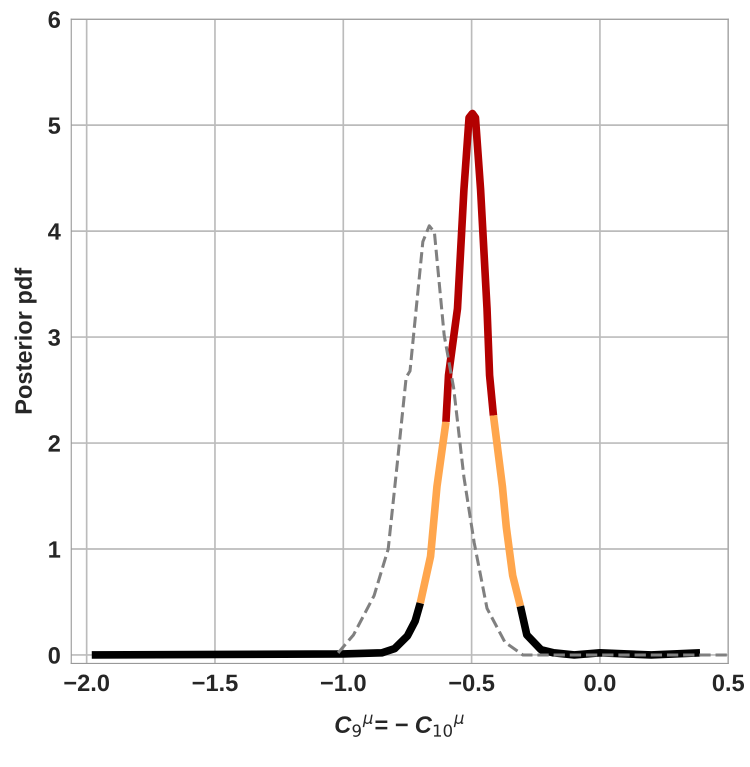 The height and width of the screenshot is (767, 750). Describe the element at coordinates (343, 683) in the screenshot. I see `x-tick-label: −1.0` at that location.